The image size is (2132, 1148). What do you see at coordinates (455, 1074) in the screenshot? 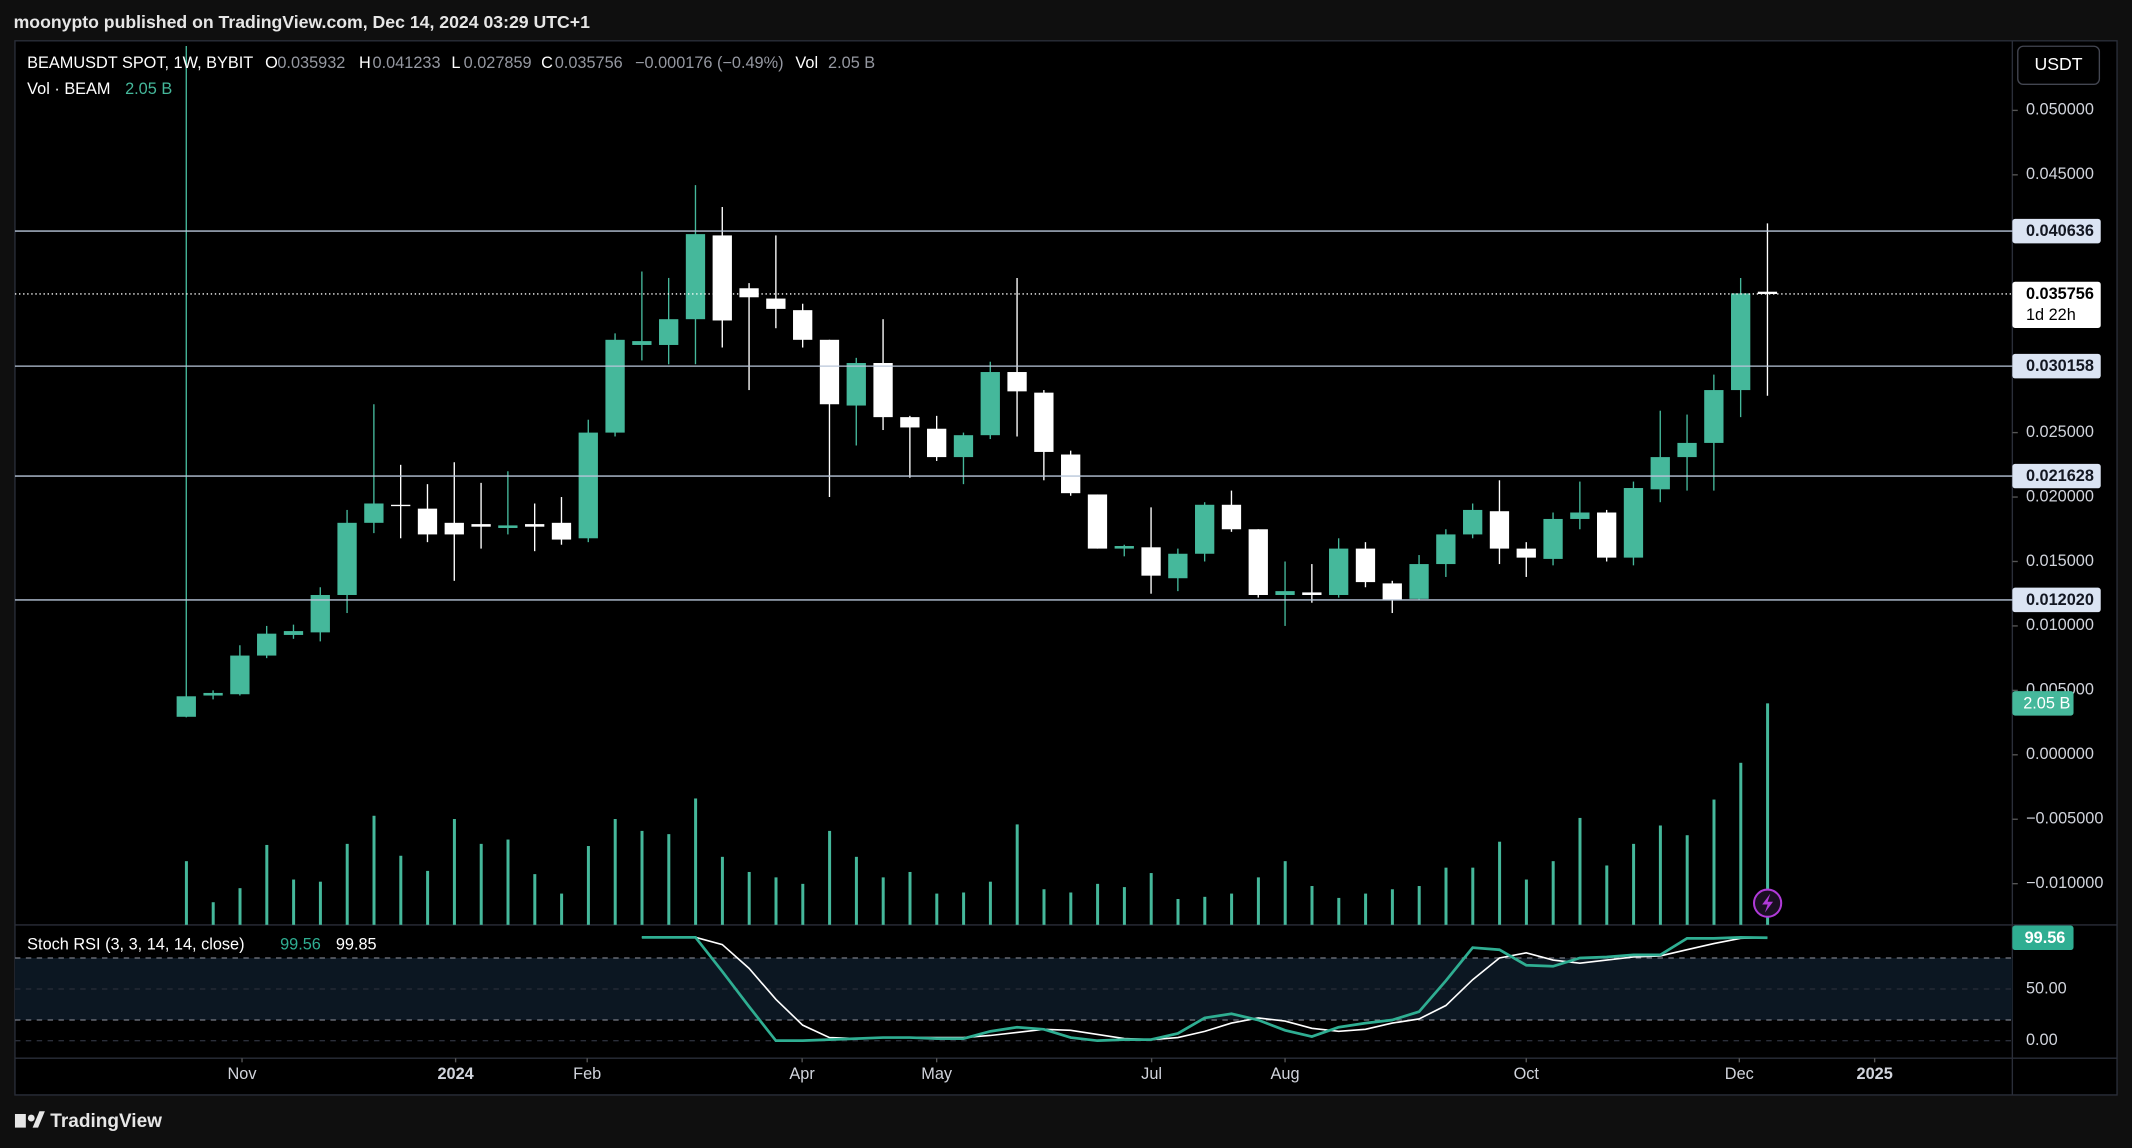
I see `x-tick-label: 2024` at bounding box center [455, 1074].